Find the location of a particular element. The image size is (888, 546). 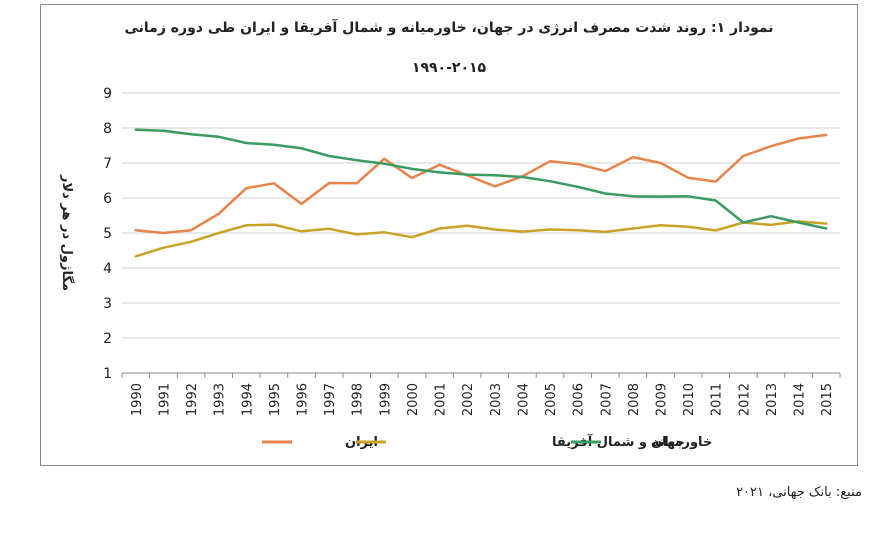

y-tick-label: 5 is located at coordinates (107, 234).